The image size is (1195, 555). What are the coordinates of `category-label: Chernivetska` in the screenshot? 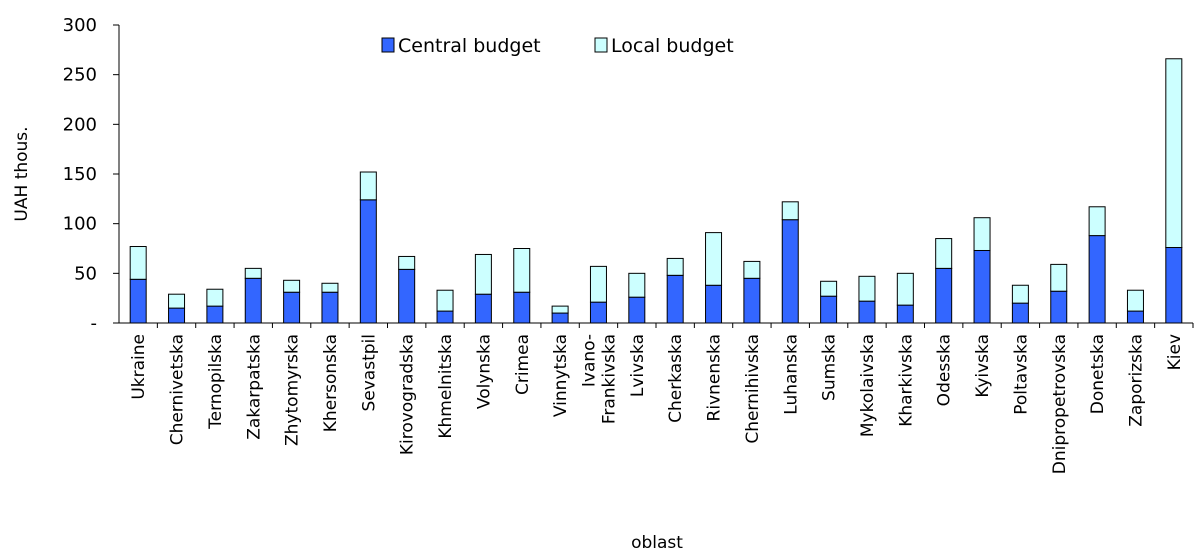 It's located at (178, 389).